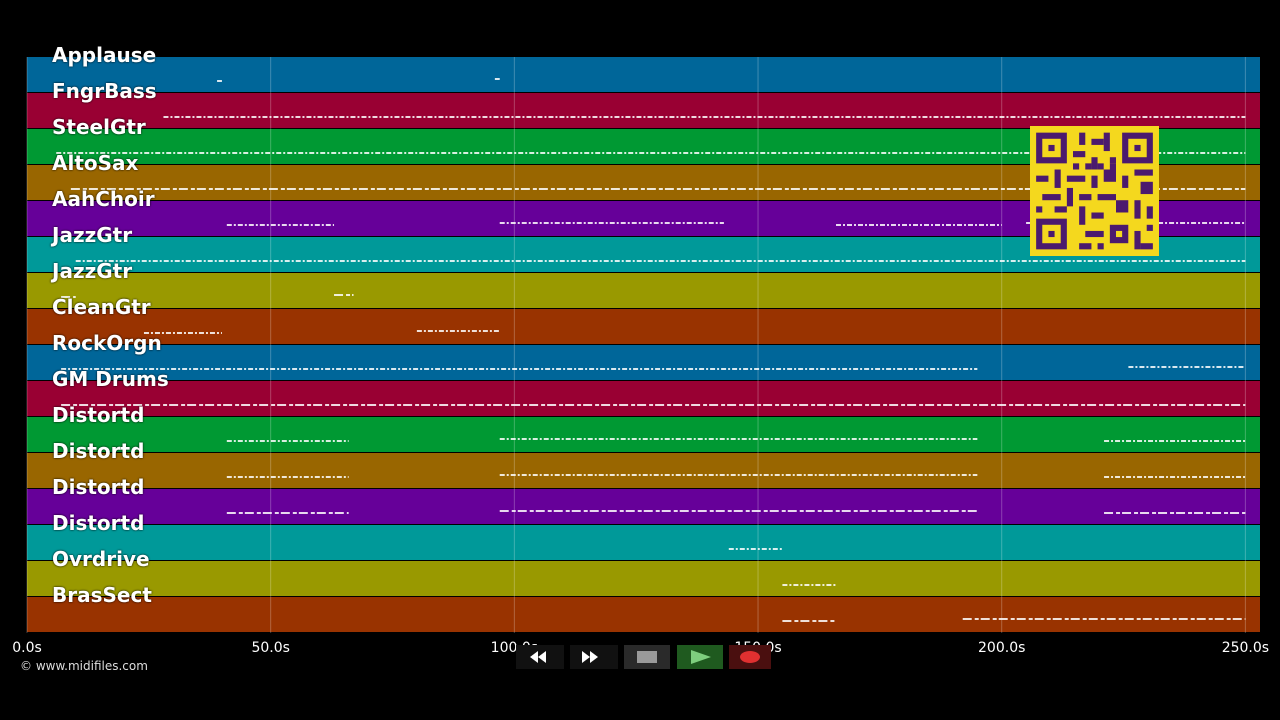 Image resolution: width=1280 pixels, height=720 pixels. Describe the element at coordinates (103, 199) in the screenshot. I see `track-label: AahChoir` at that location.